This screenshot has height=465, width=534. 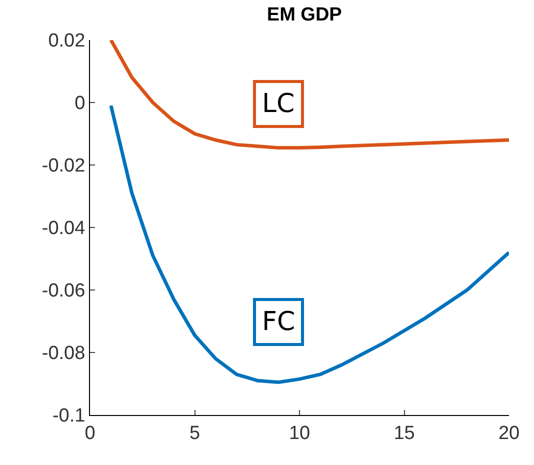 What do you see at coordinates (69, 416) in the screenshot?
I see `y-tick-label: -0.1` at bounding box center [69, 416].